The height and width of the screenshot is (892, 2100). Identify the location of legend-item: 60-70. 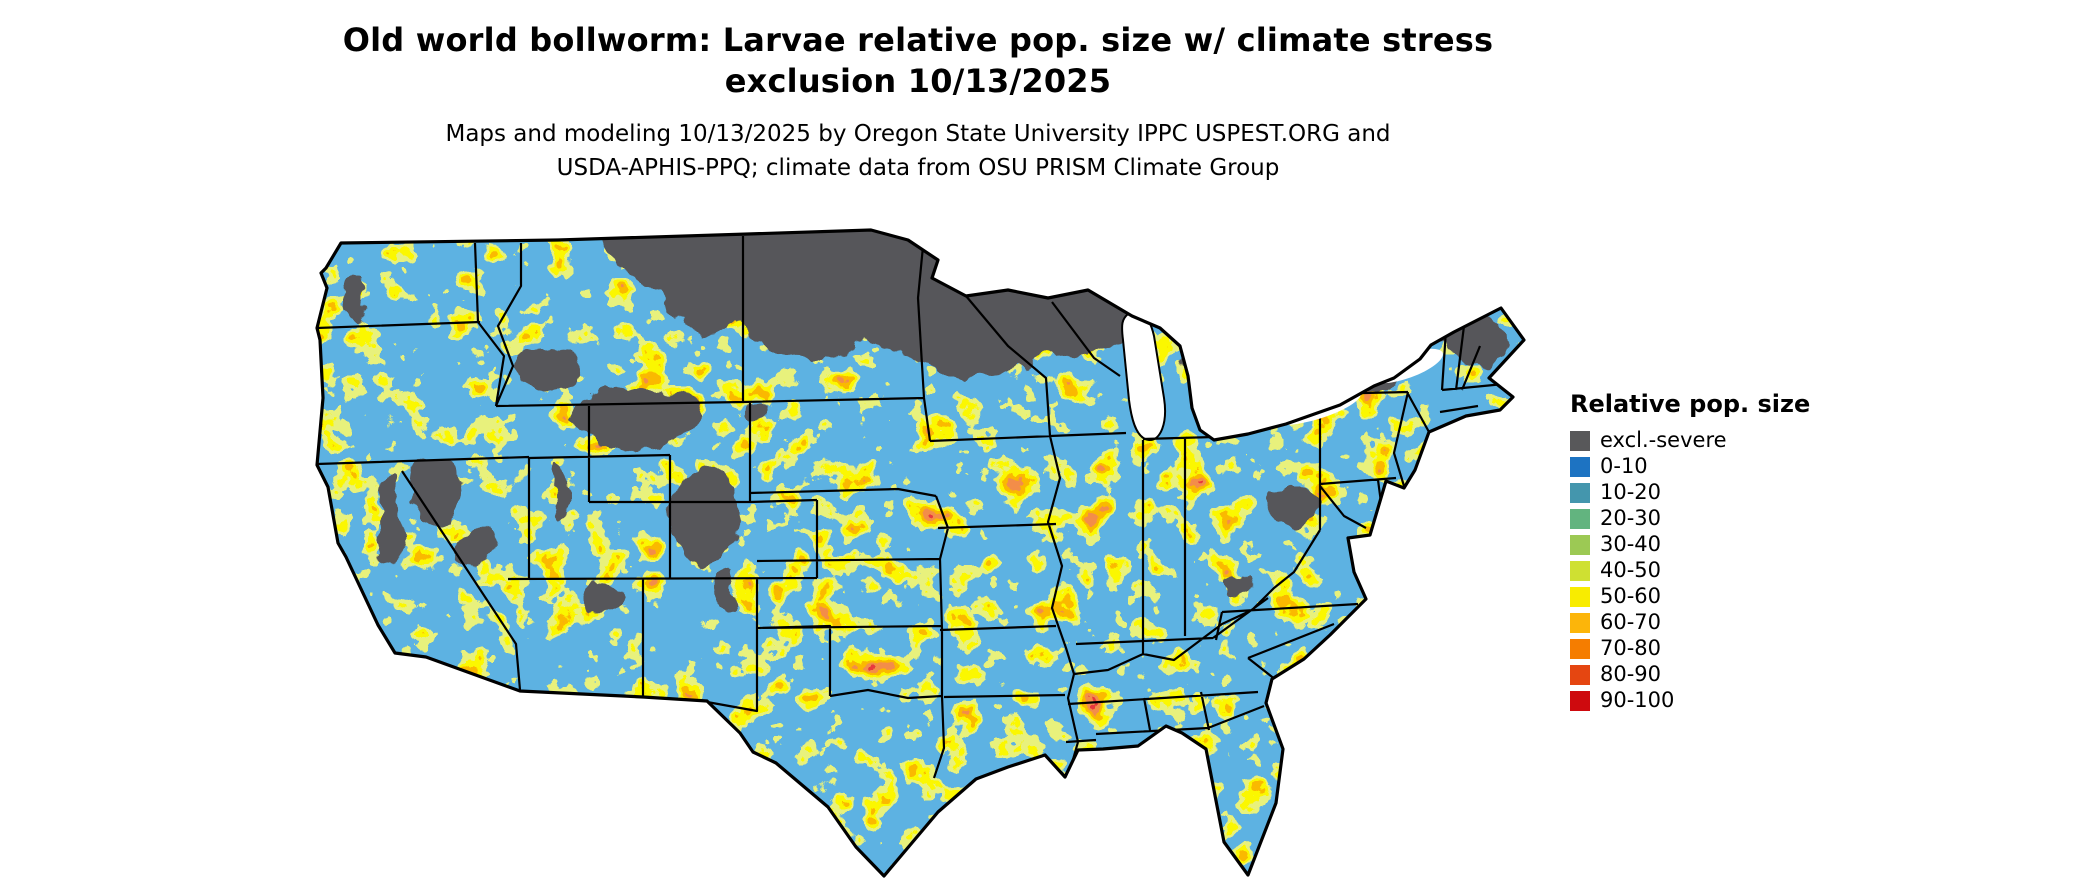
(1710, 622).